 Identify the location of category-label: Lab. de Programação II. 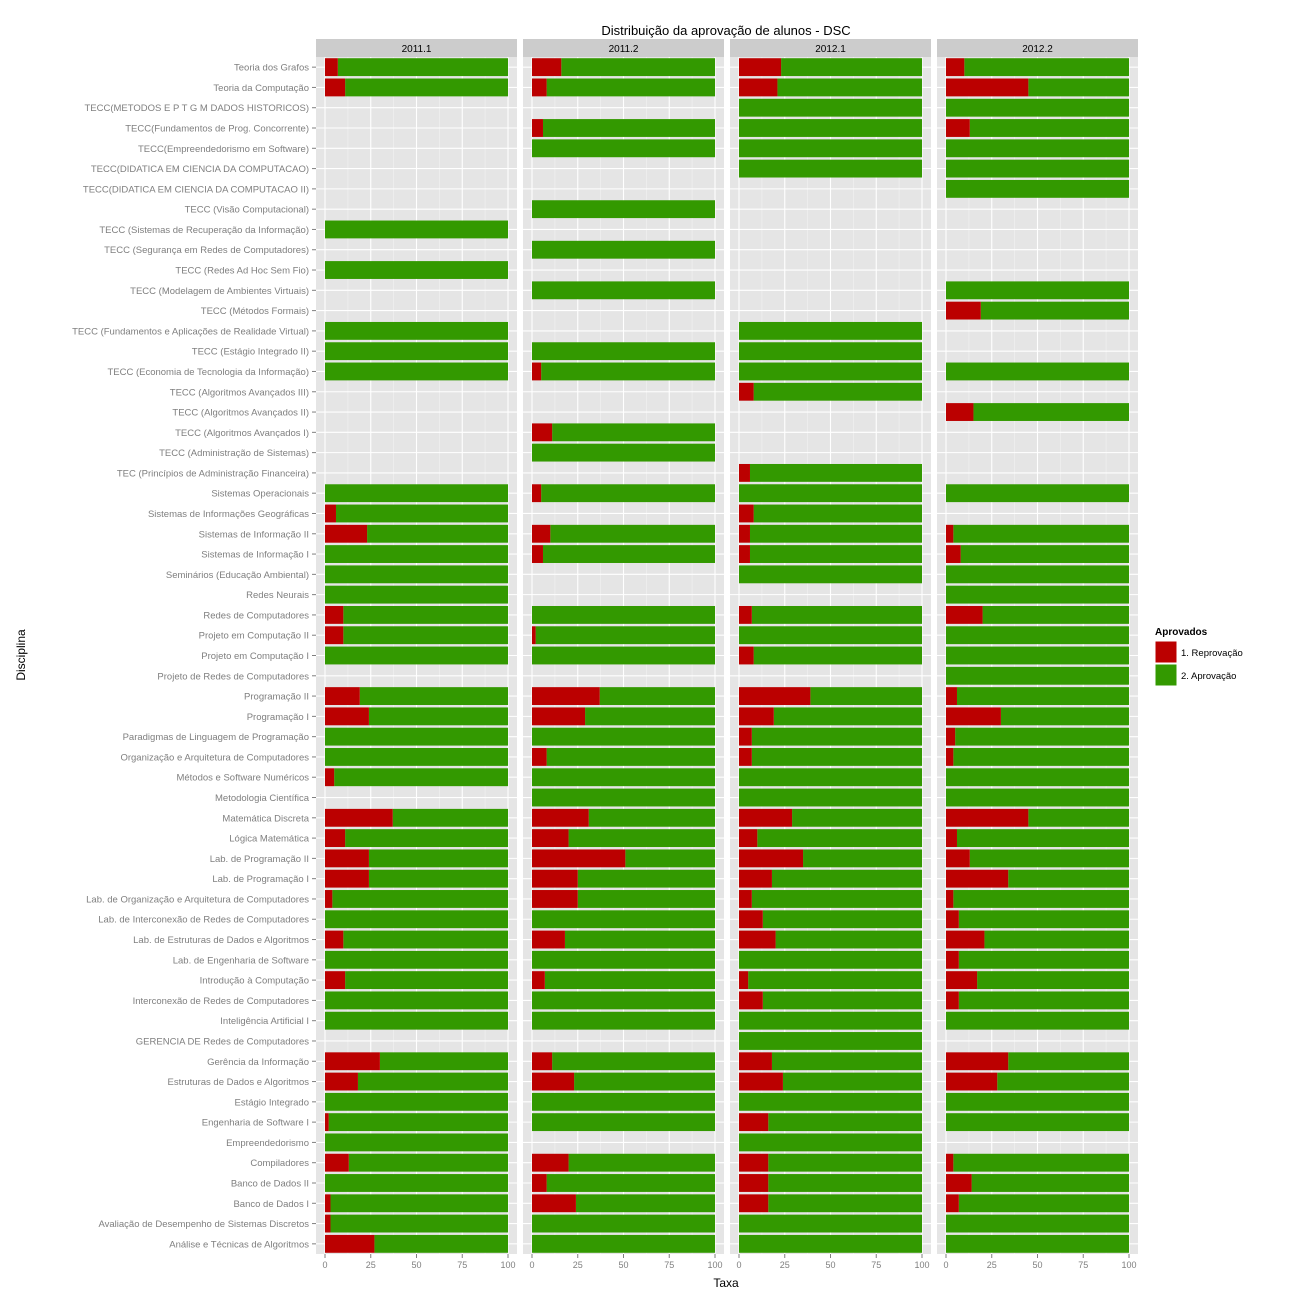
(259, 859).